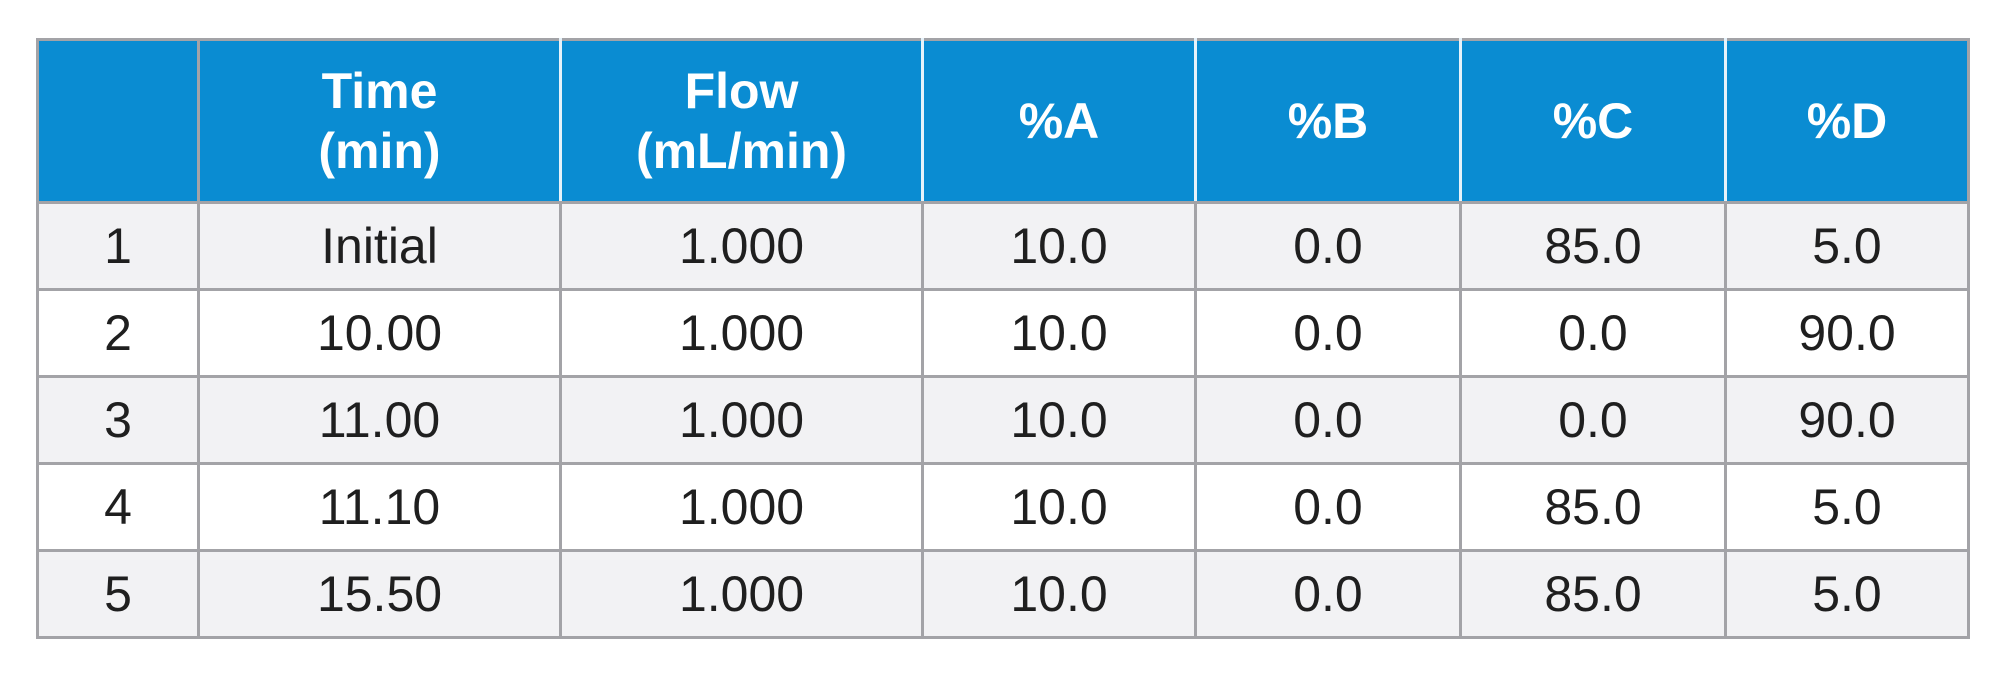  Describe the element at coordinates (379, 91) in the screenshot. I see `header-time-line1: Time` at that location.